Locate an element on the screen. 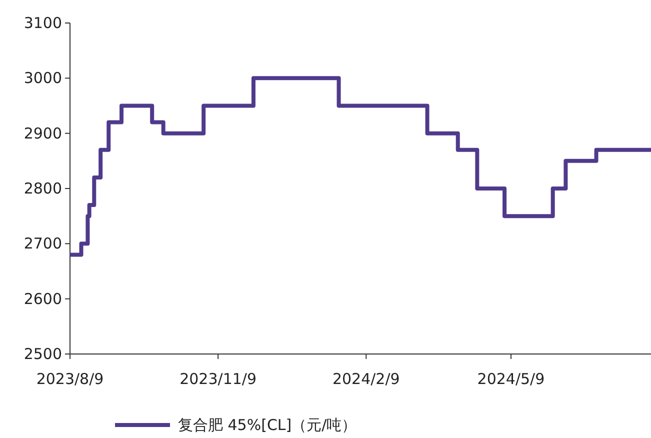  legend-label: 复合肥 45%[CL]（元/吨） is located at coordinates (267, 425).